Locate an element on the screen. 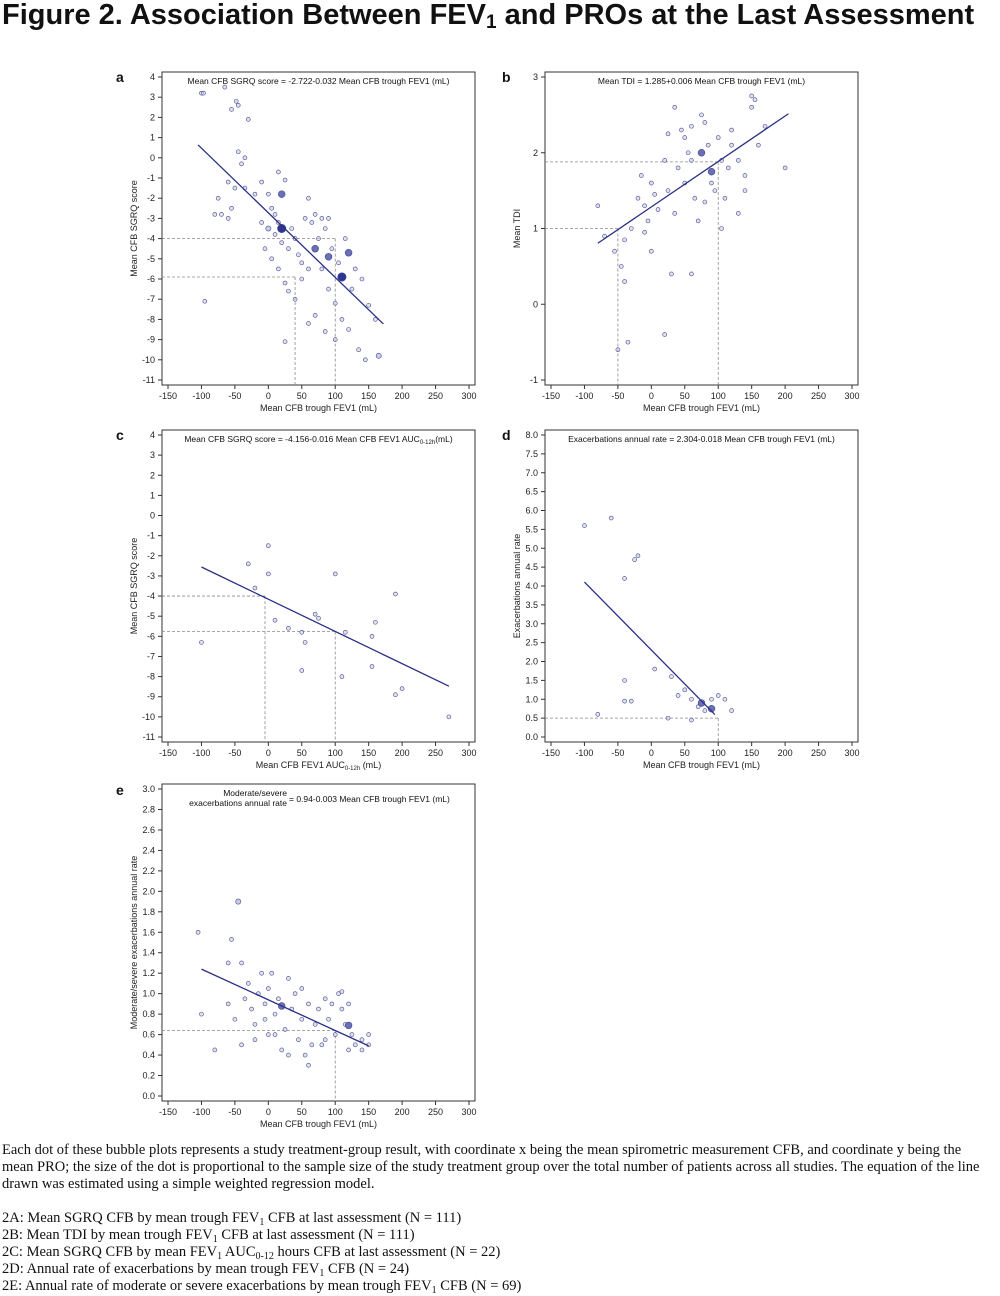 This screenshot has width=1000, height=1296. y-tick-label: 5.0 is located at coordinates (531, 548).